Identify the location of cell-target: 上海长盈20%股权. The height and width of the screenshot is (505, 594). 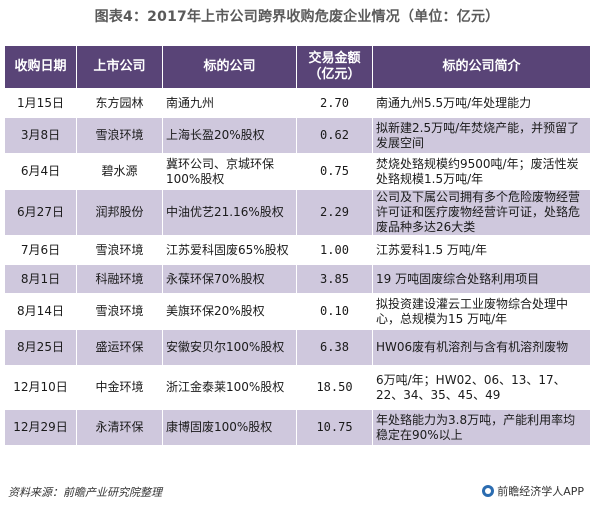
(229, 135).